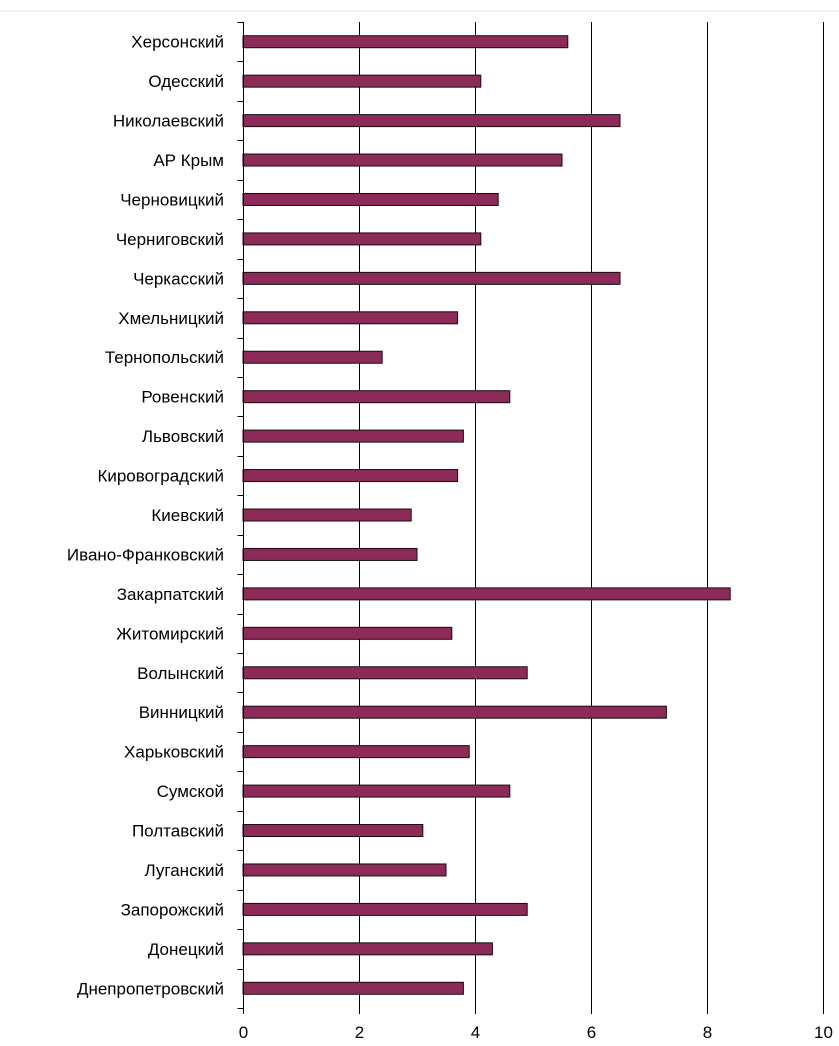 The height and width of the screenshot is (1046, 839). What do you see at coordinates (243, 1032) in the screenshot?
I see `x-tick-label: 0` at bounding box center [243, 1032].